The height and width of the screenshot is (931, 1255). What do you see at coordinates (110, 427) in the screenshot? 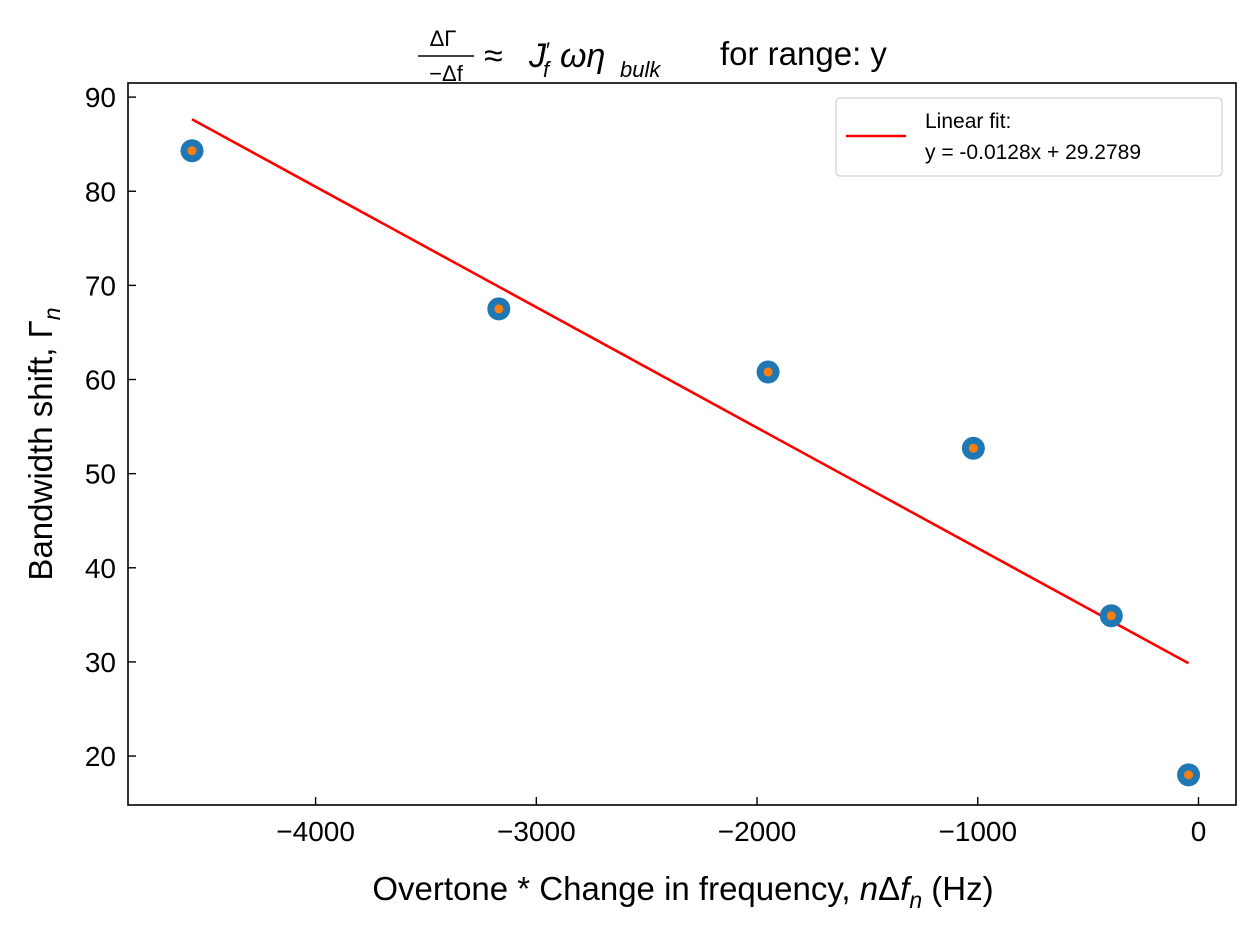
I see `y-axis-ticks: 20 30 40 50 60 70 80 90` at bounding box center [110, 427].